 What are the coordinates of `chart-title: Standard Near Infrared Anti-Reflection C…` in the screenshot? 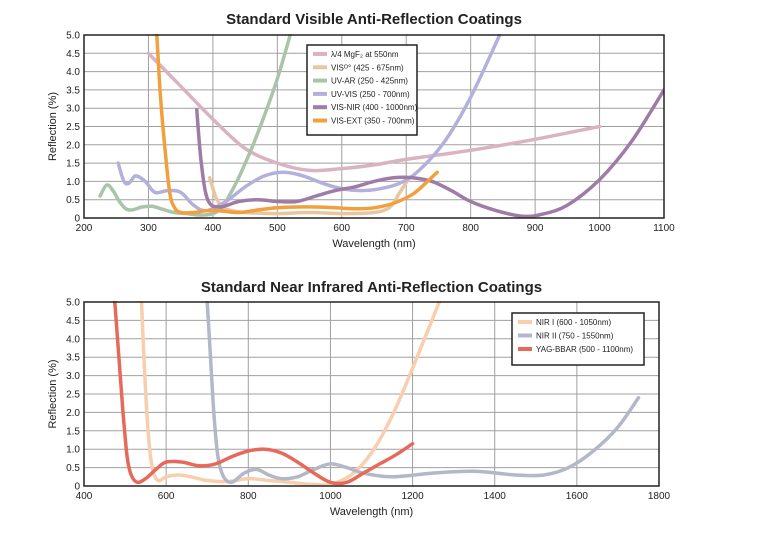 It's located at (371, 287).